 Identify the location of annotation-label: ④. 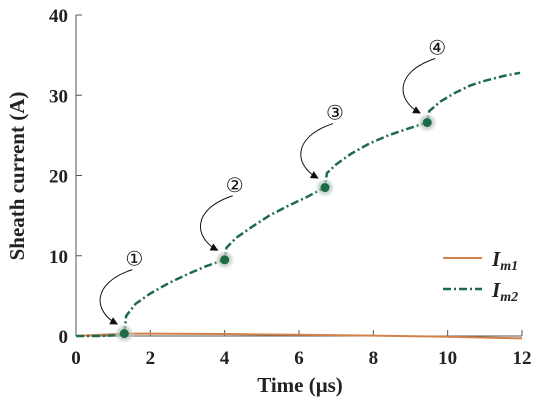
(437, 48).